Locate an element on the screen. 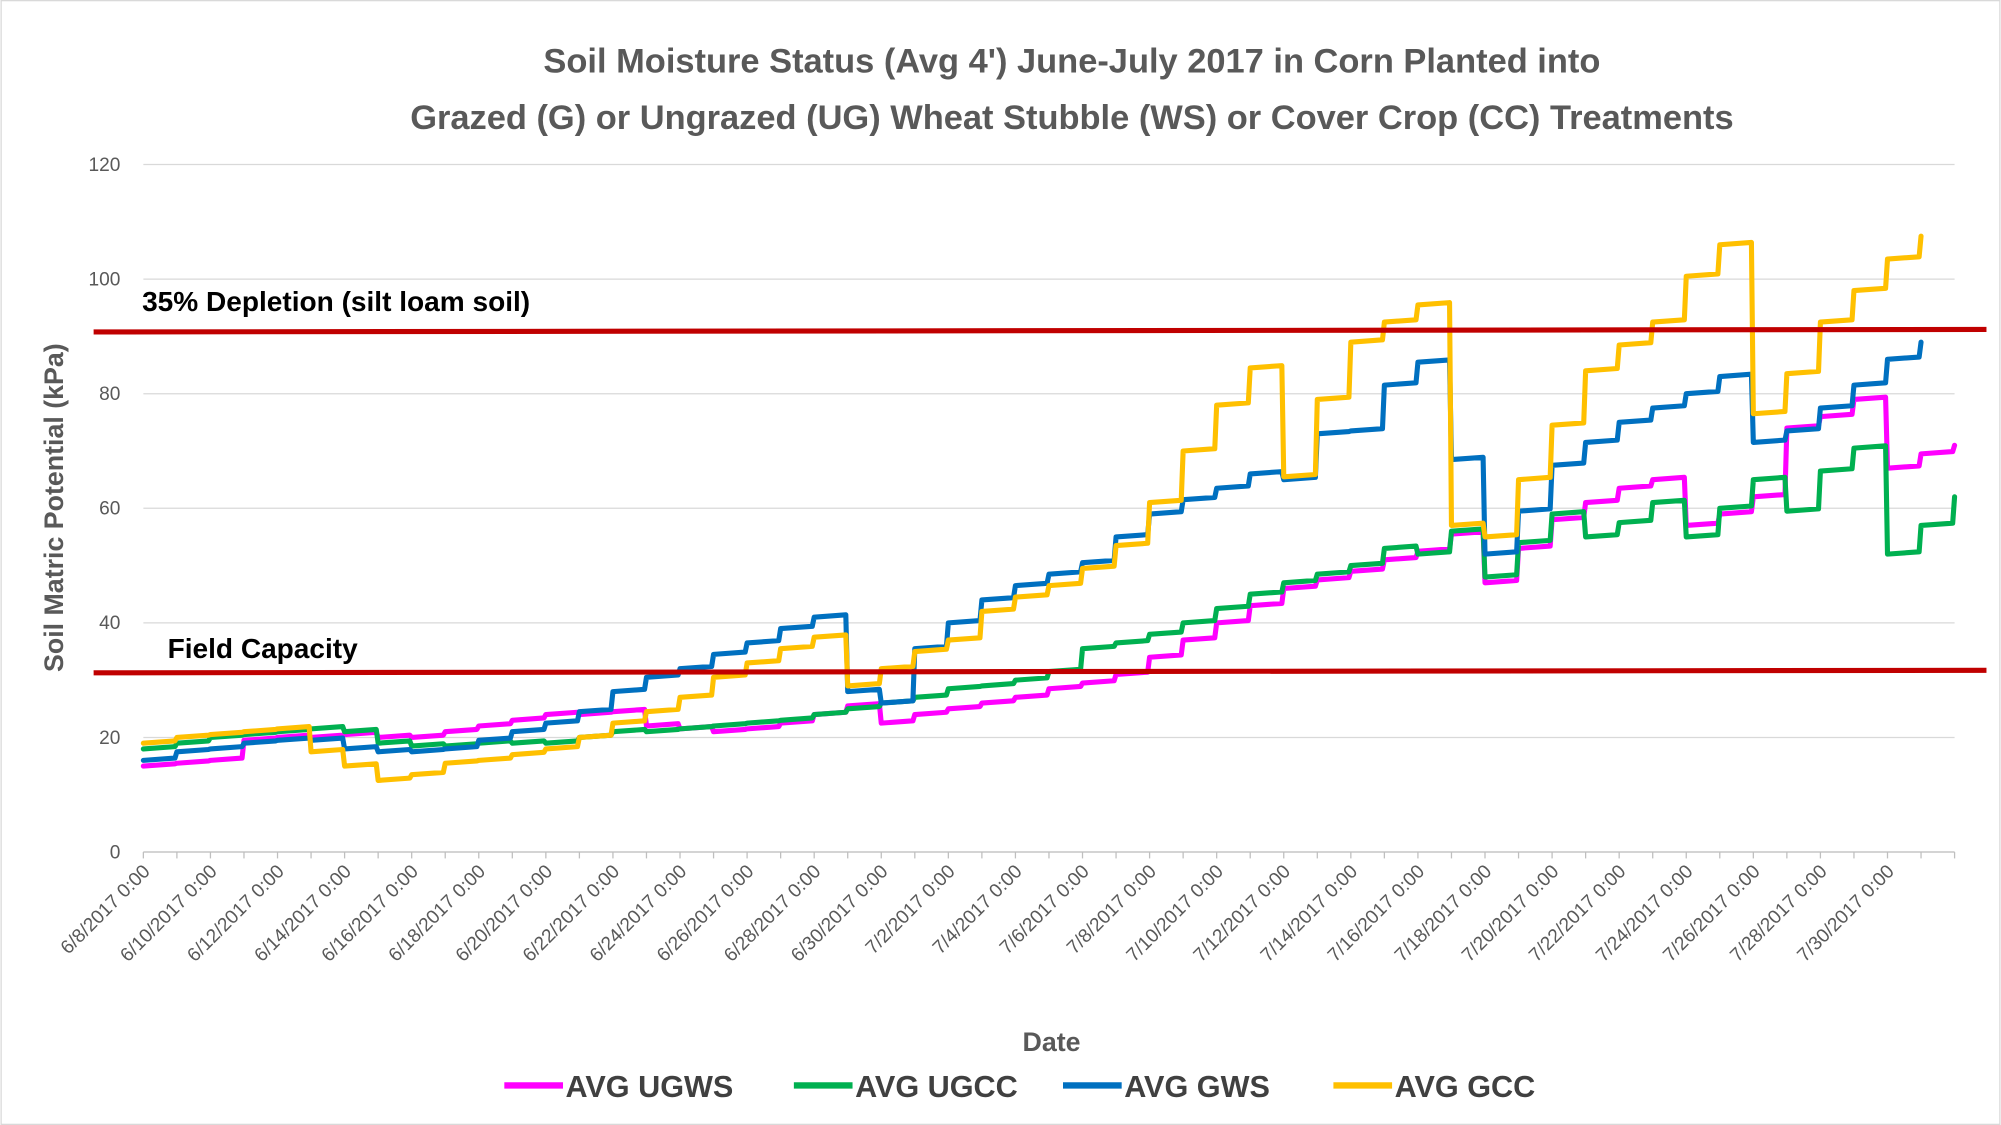 The width and height of the screenshot is (2001, 1125). field-capacity-label: Field Capacity is located at coordinates (263, 648).